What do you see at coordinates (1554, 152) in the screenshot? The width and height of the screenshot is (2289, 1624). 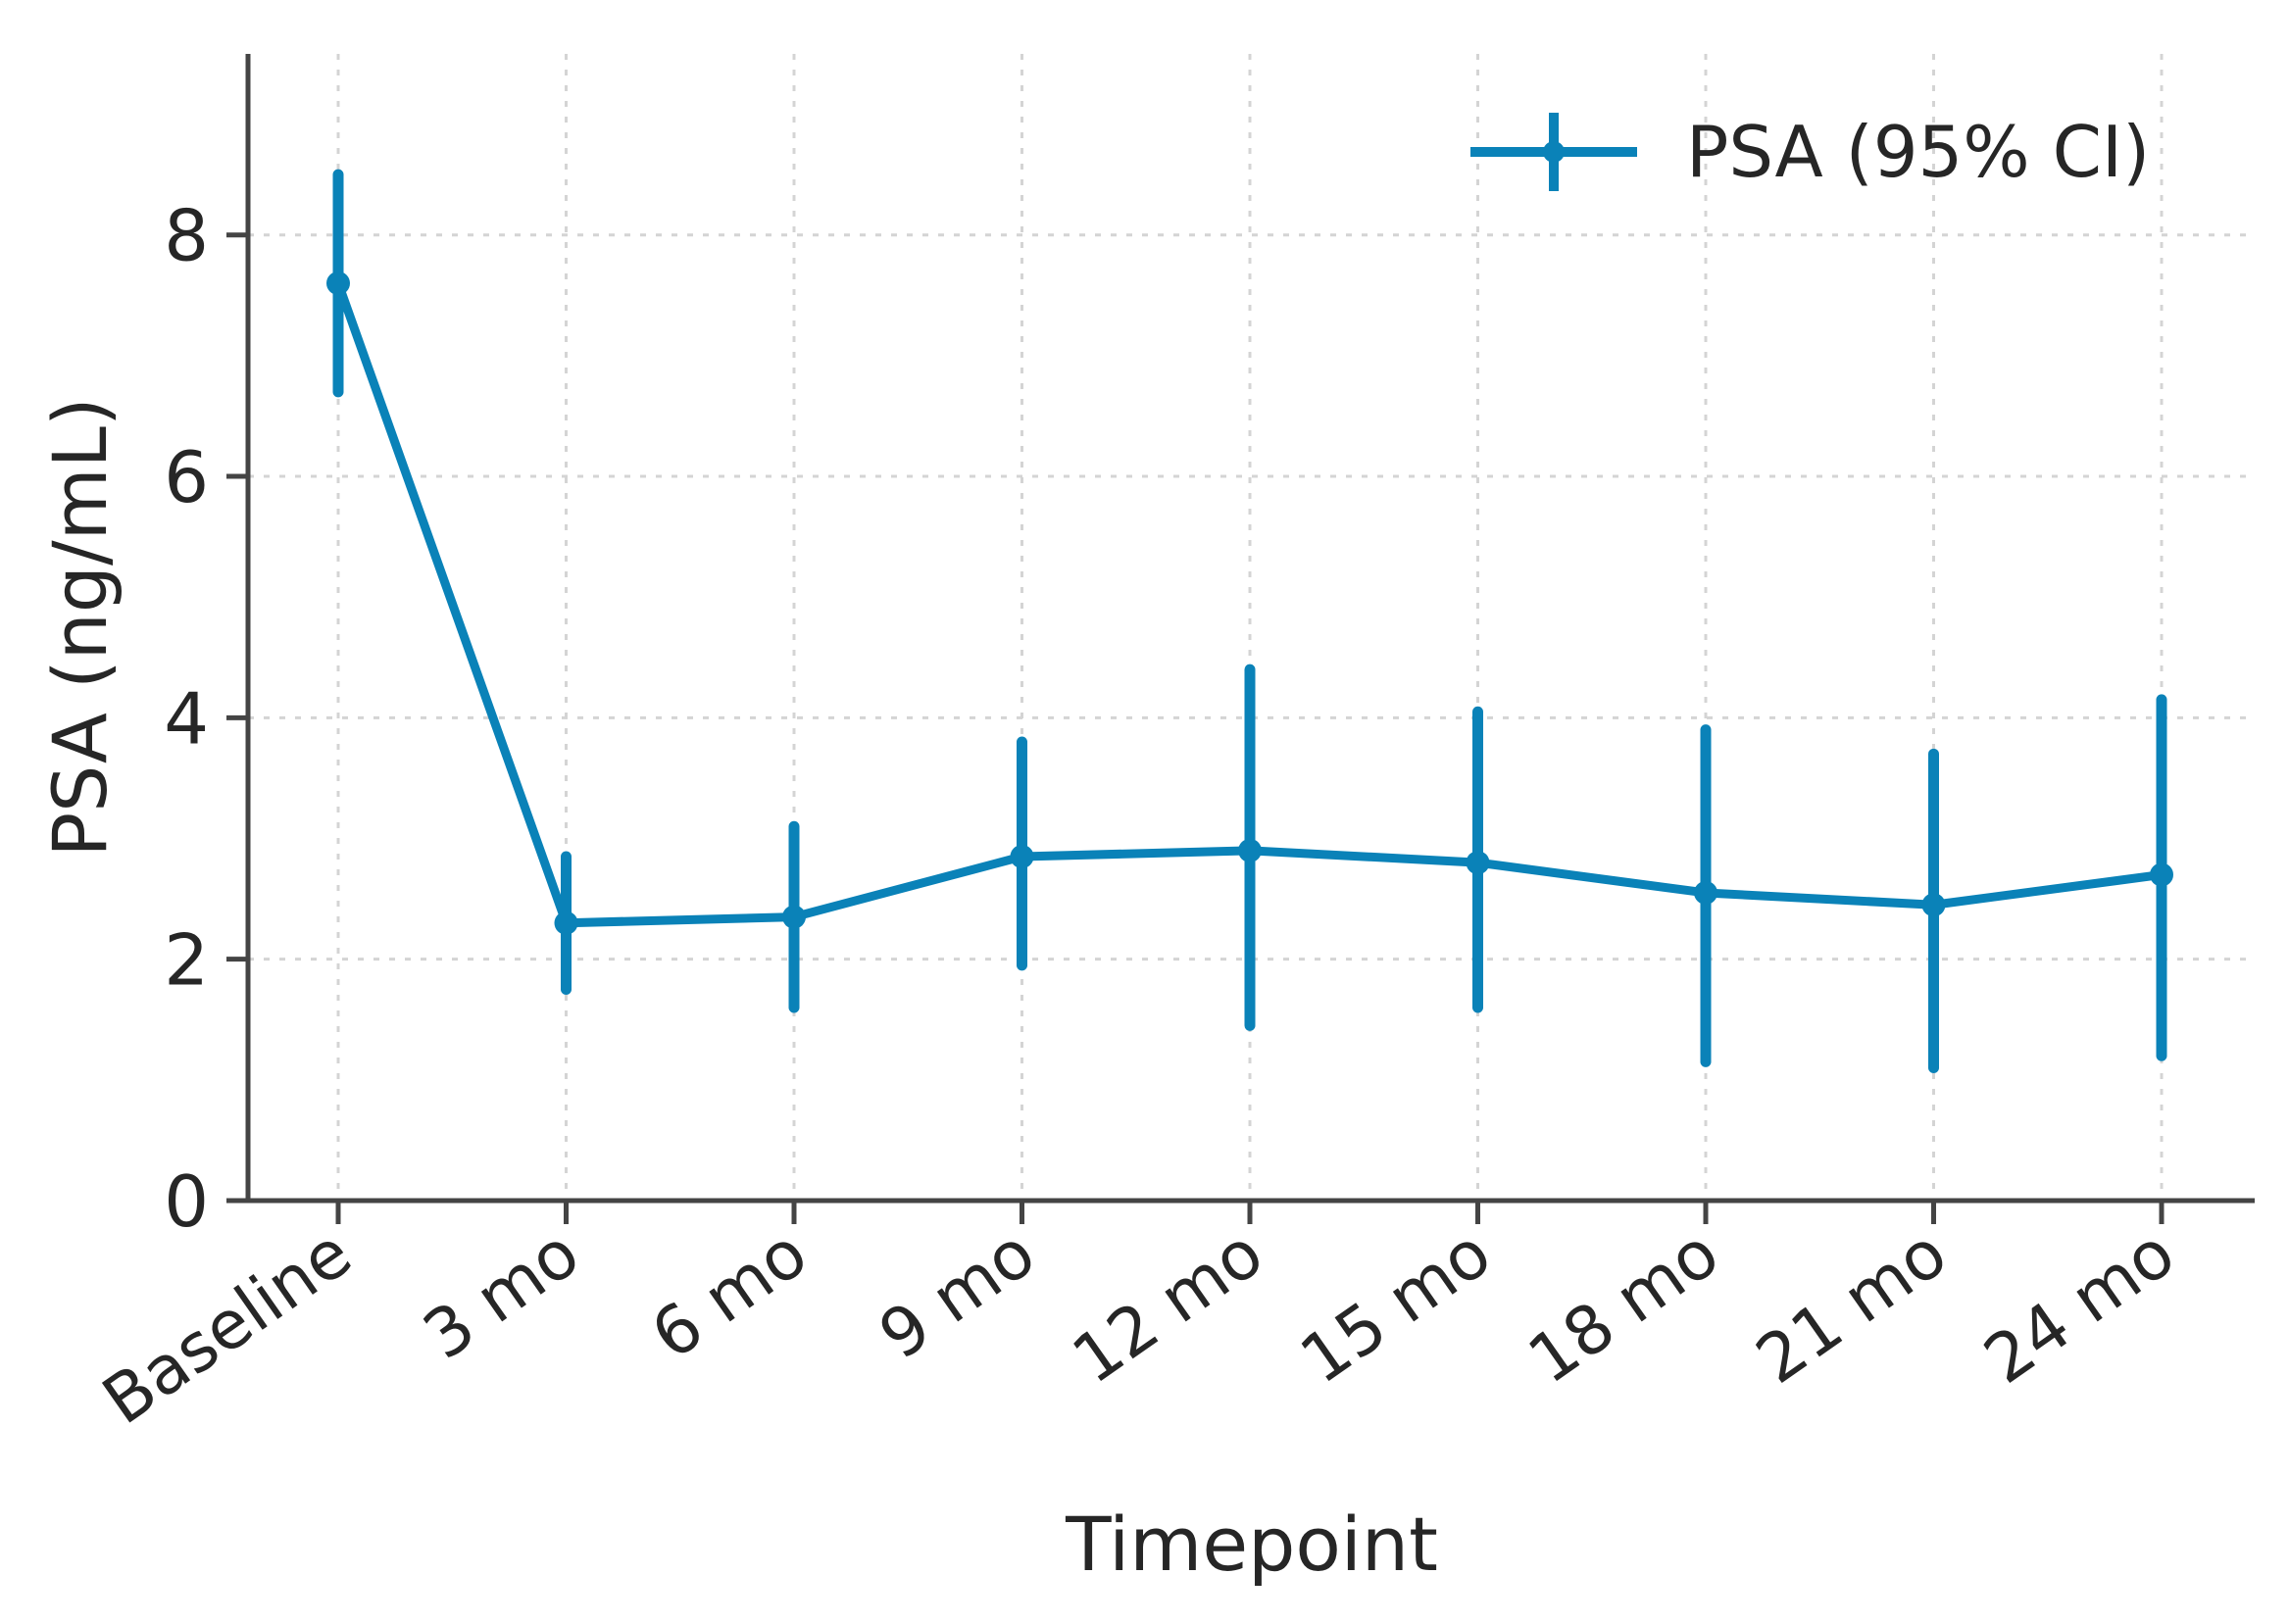 I see `legend-marker-swatch` at bounding box center [1554, 152].